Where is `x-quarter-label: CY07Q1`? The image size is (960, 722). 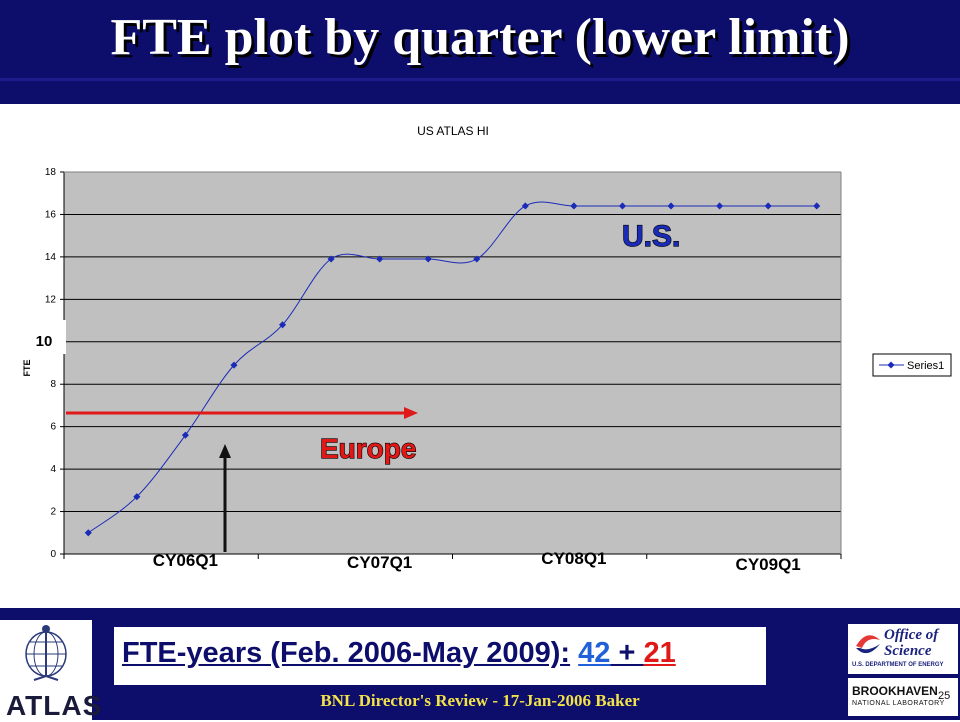
x-quarter-label: CY07Q1 is located at coordinates (379, 562).